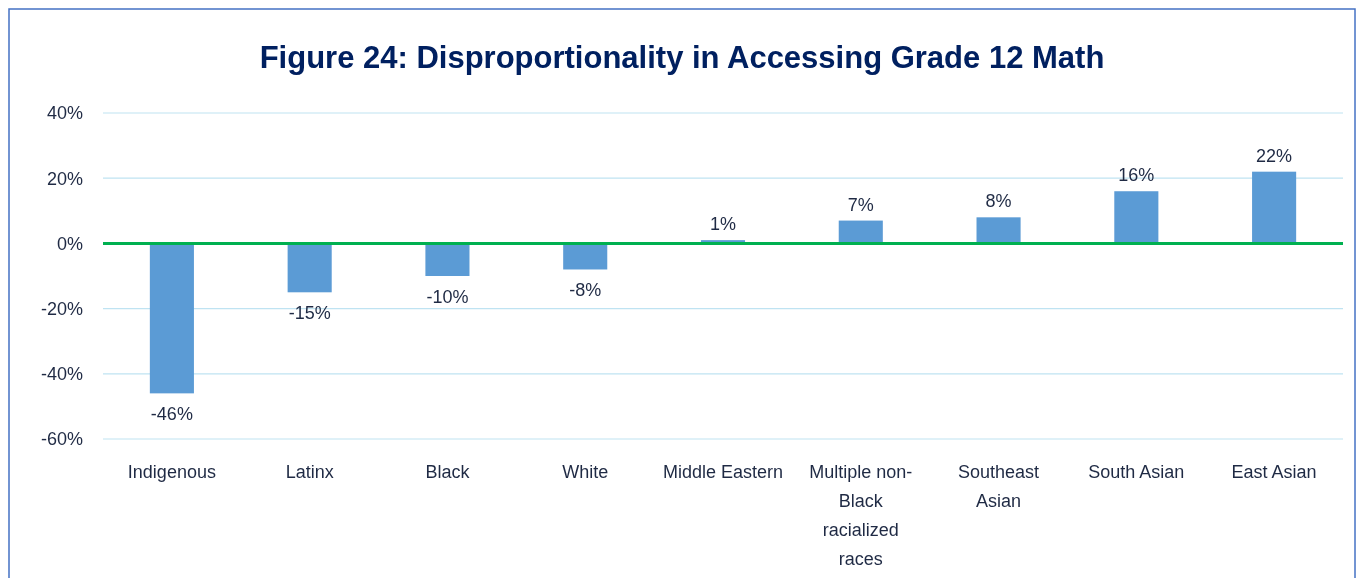 This screenshot has height=578, width=1364. I want to click on x-tick-label: Multiple non-Black racialized races, so click(861, 515).